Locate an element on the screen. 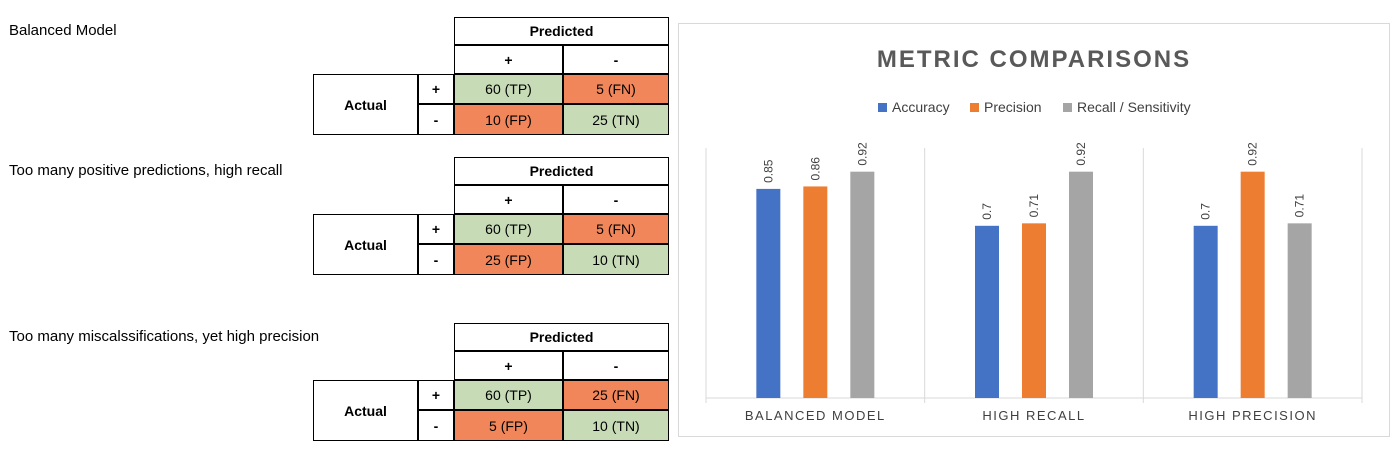 The image size is (1400, 453). data-label: 0.86 is located at coordinates (815, 169).